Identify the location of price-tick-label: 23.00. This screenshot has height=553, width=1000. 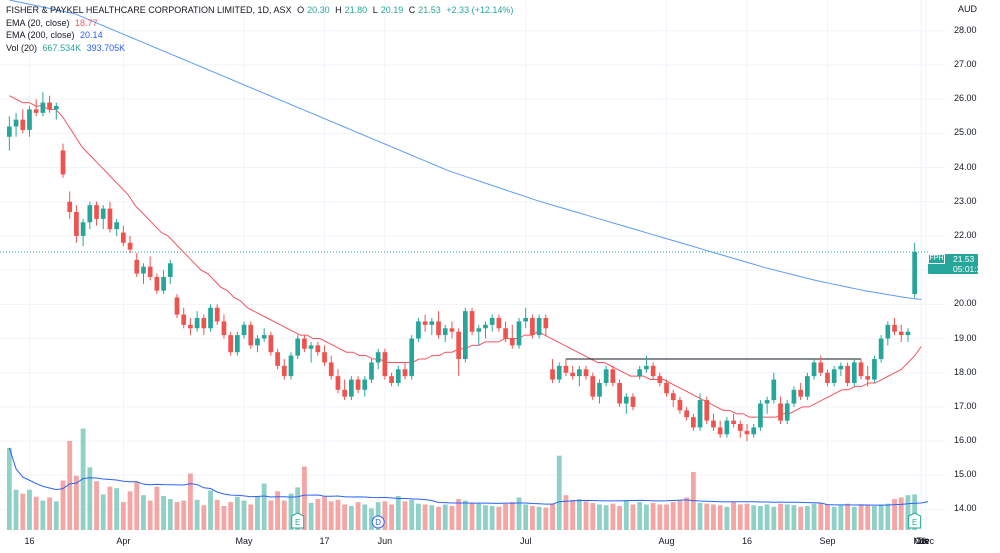
(965, 200).